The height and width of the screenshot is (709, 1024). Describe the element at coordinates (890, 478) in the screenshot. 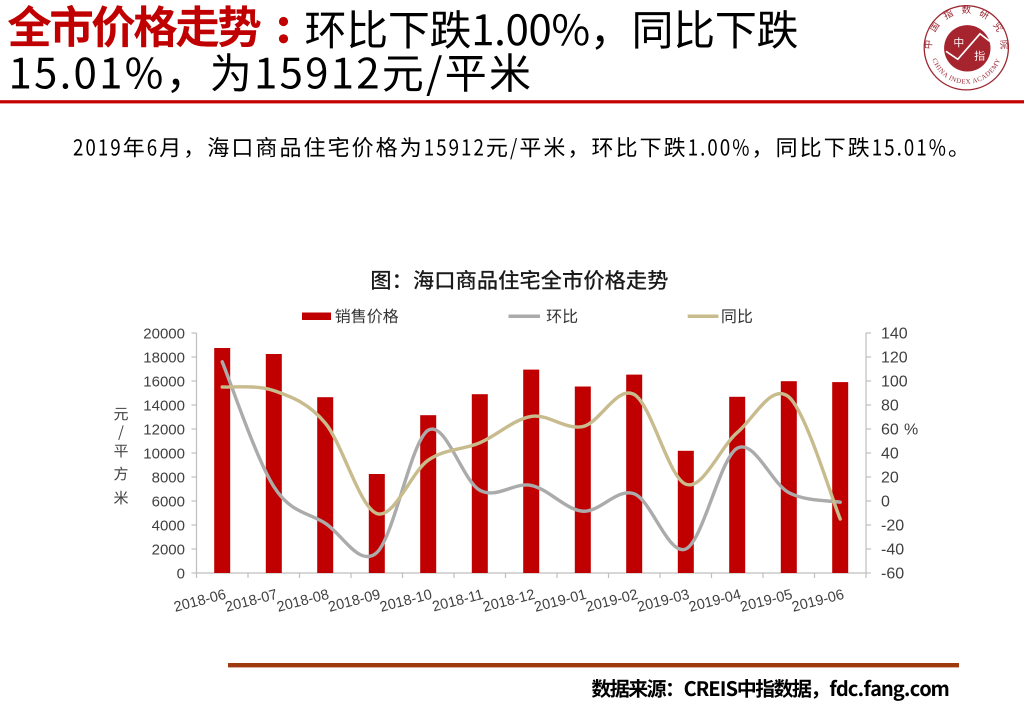

I see `svg-text: 20` at that location.